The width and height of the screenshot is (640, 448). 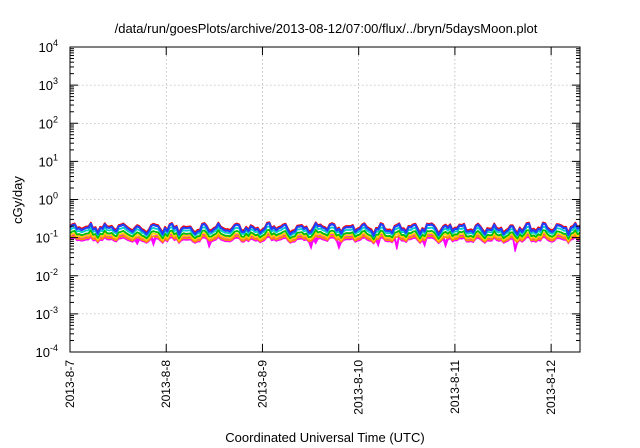 I want to click on x-tick-label: 2013-8-7, so click(x=70, y=384).